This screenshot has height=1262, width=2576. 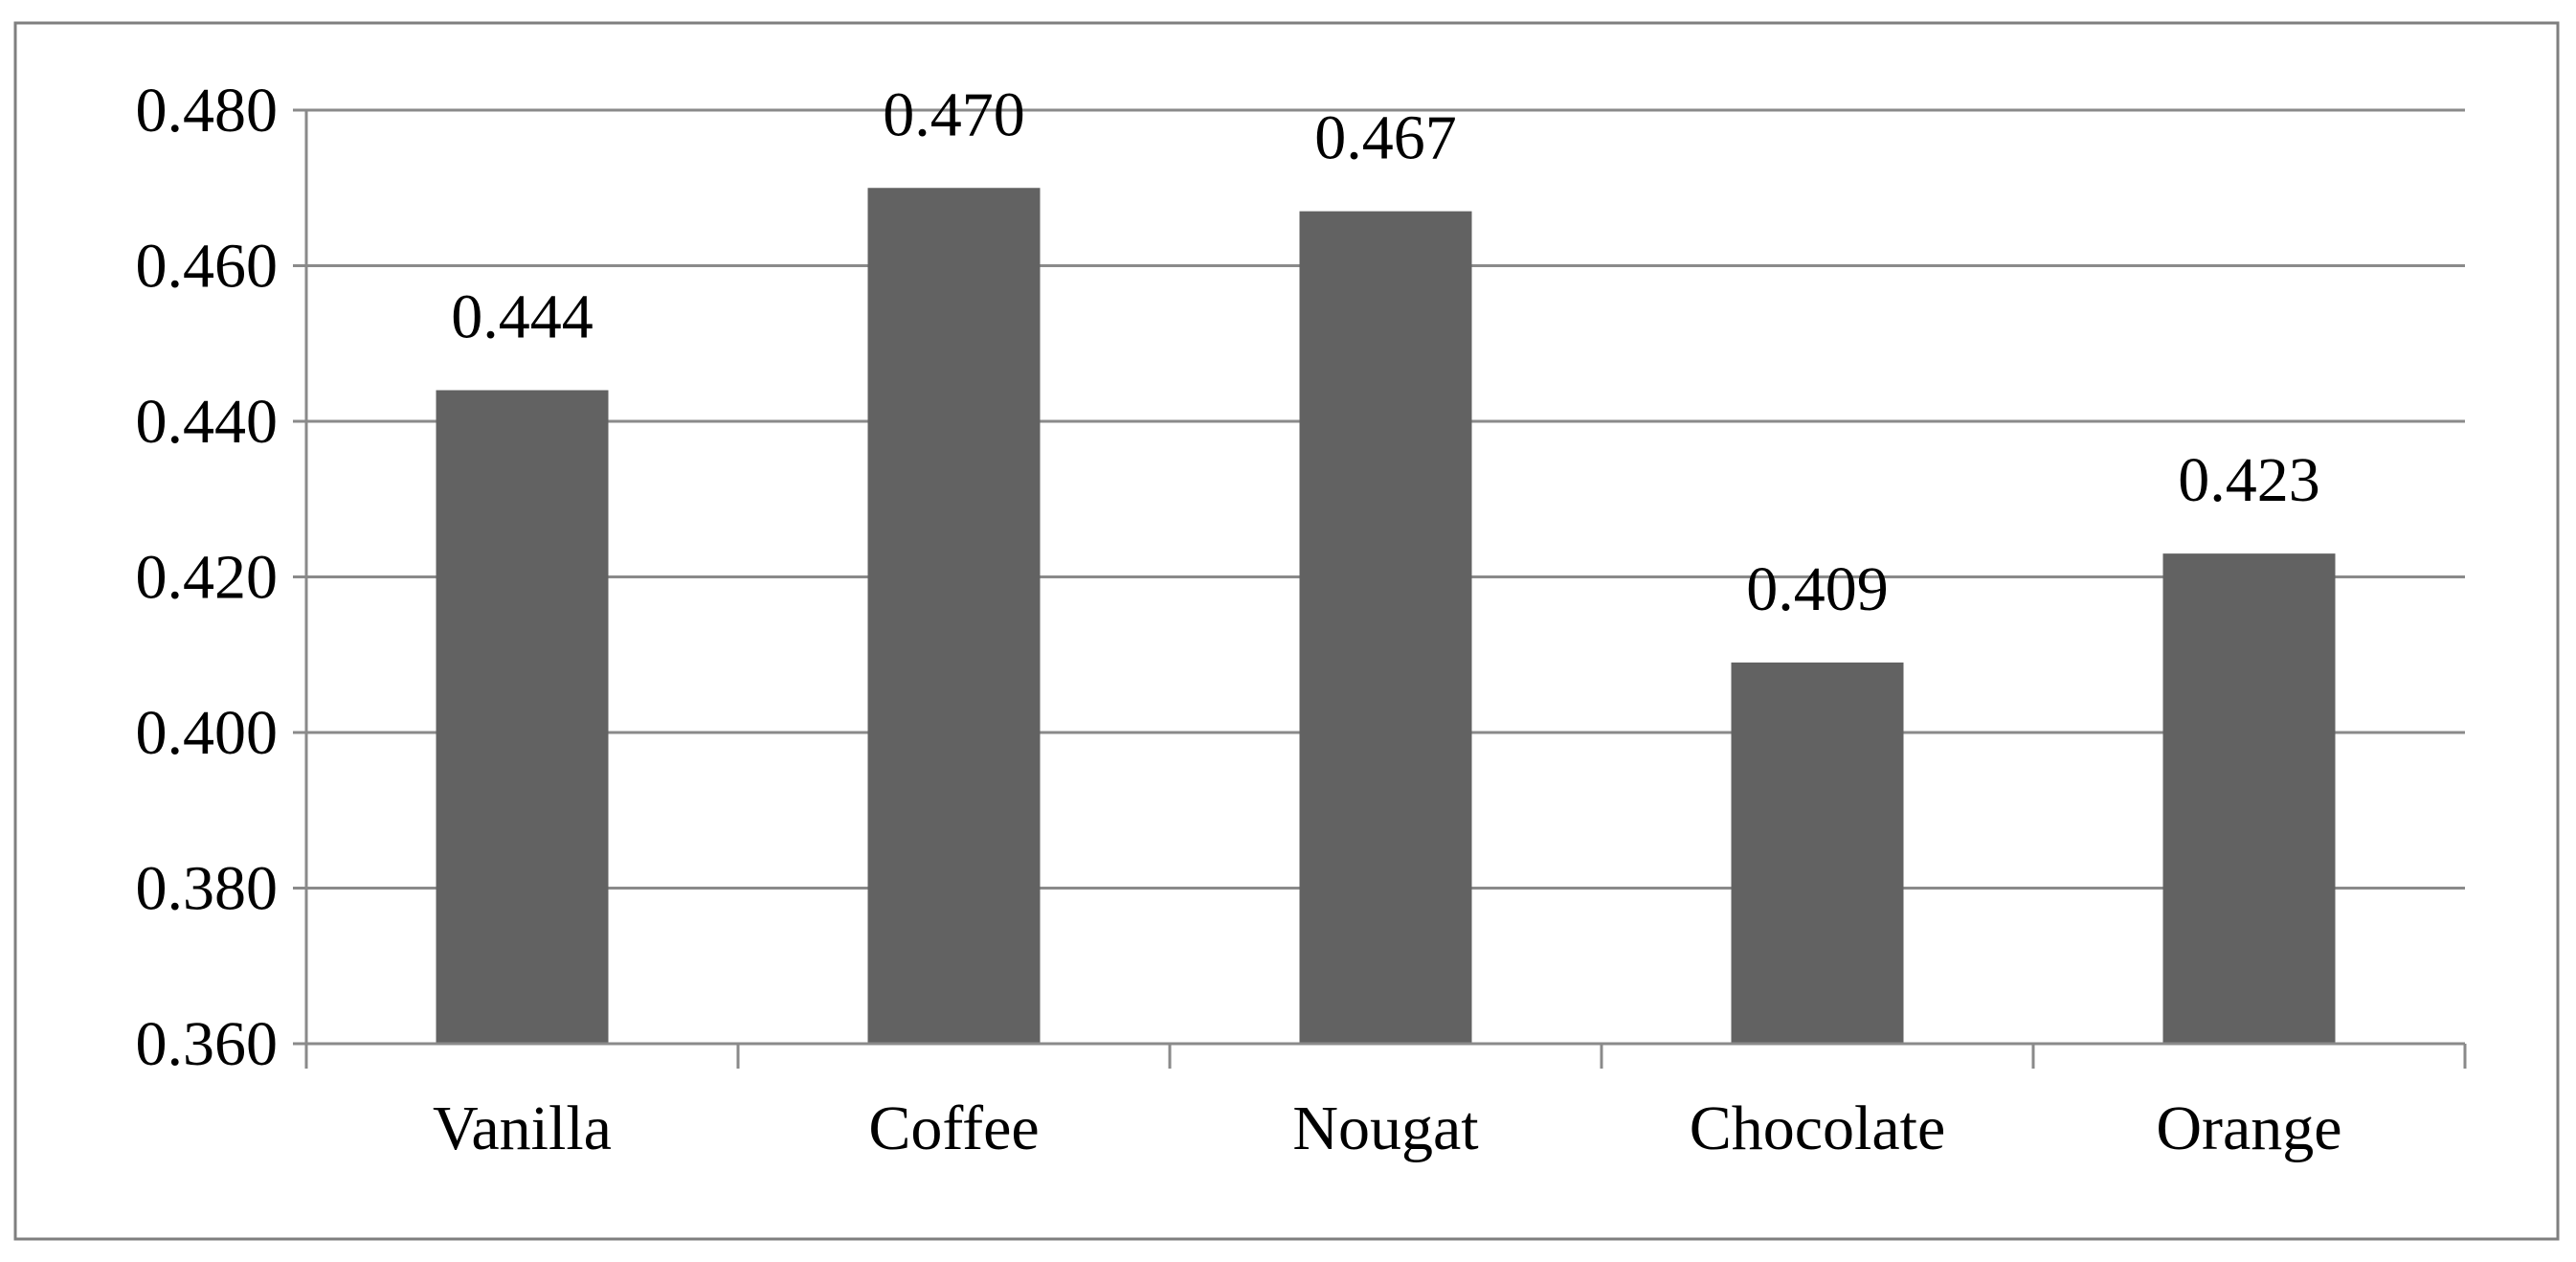 What do you see at coordinates (522, 1128) in the screenshot?
I see `x-tick-label: Vanilla` at bounding box center [522, 1128].